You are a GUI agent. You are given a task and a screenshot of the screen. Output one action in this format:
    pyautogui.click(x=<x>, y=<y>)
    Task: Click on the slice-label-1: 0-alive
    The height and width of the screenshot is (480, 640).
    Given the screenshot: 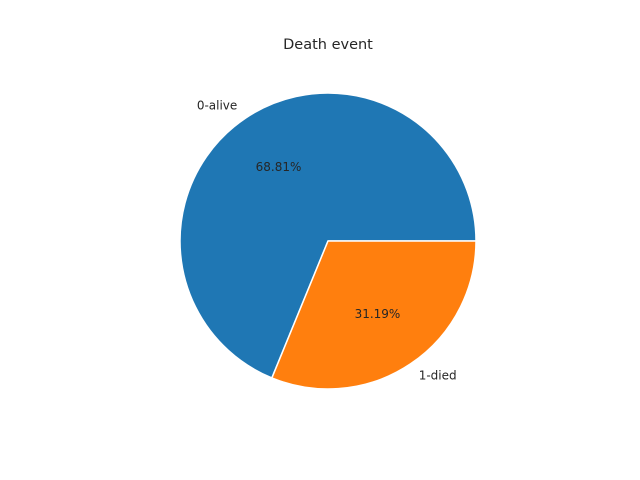 What is the action you would take?
    pyautogui.click(x=217, y=105)
    